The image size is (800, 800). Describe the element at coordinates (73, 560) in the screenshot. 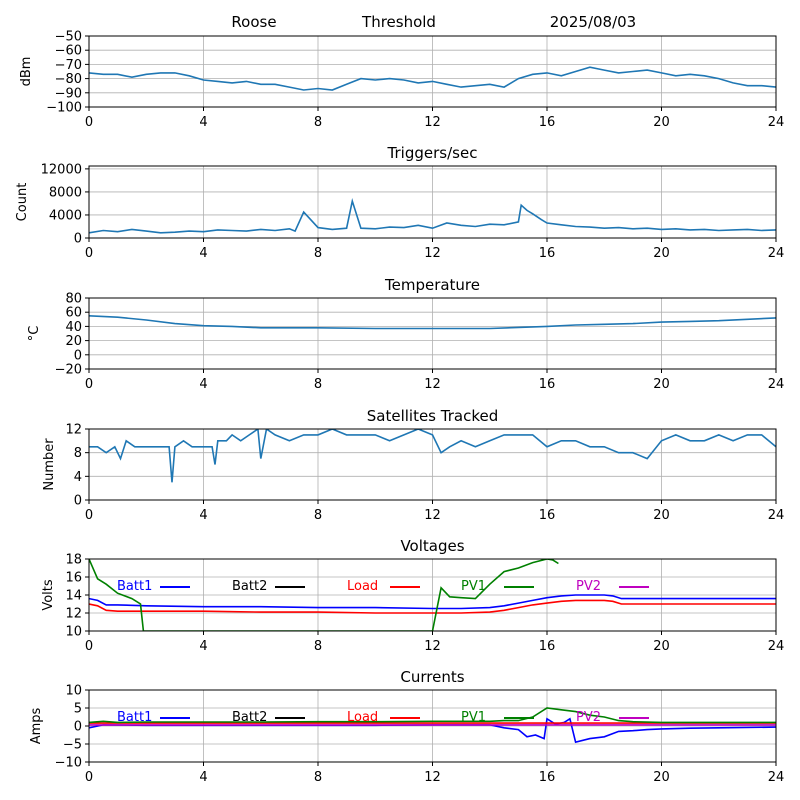

I see `y-tick-label: 18` at that location.